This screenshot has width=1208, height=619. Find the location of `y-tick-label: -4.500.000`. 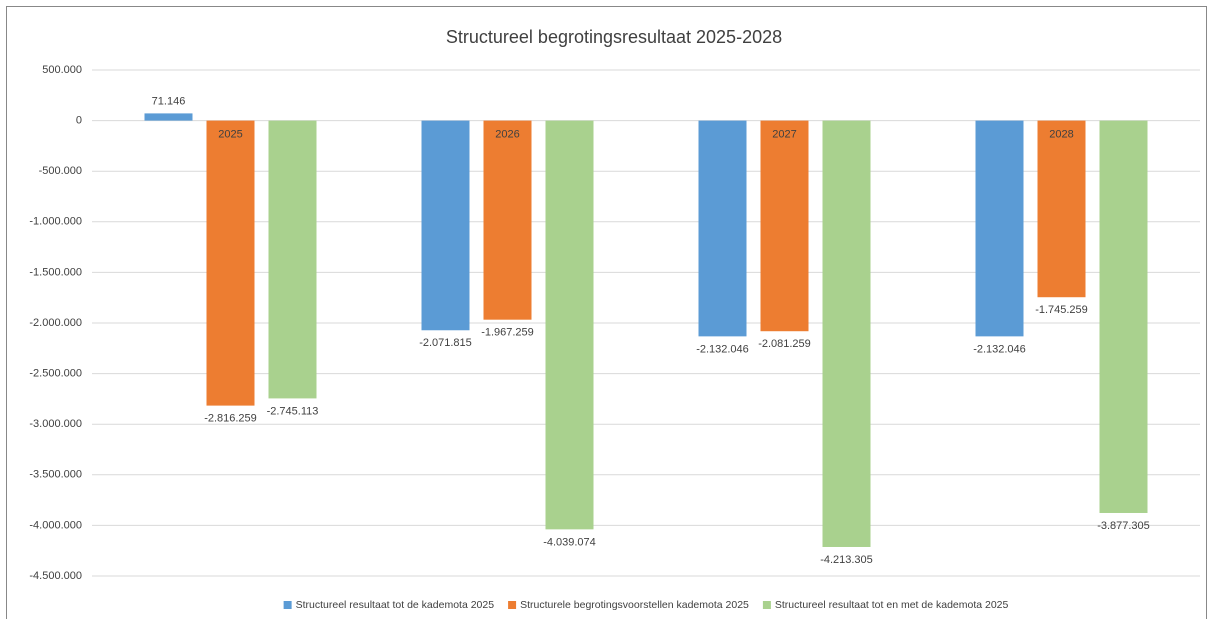

y-tick-label: -4.500.000 is located at coordinates (55, 576).